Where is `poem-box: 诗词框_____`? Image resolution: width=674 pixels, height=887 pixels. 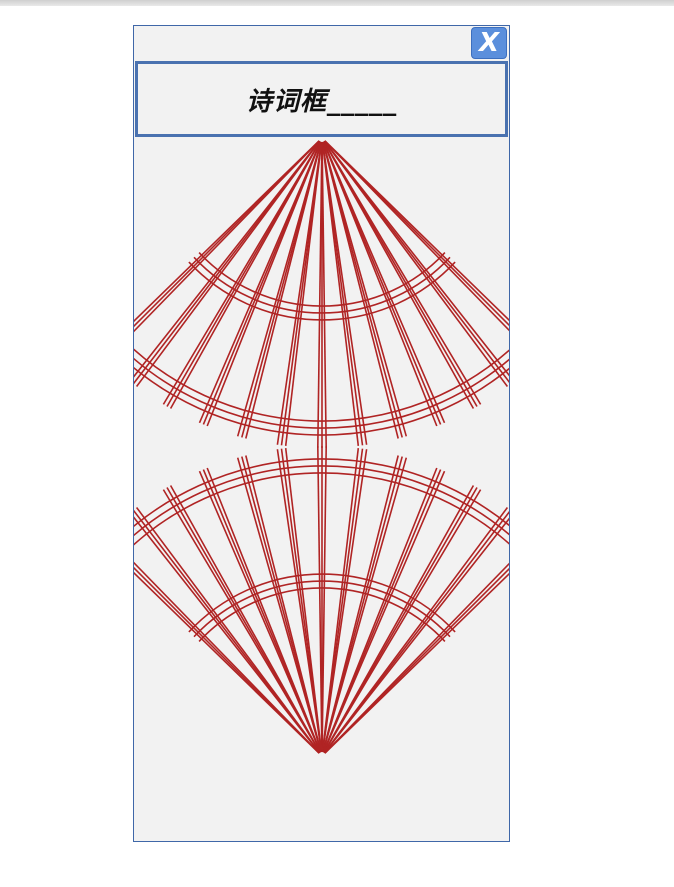 poem-box: 诗词框_____ is located at coordinates (321, 99).